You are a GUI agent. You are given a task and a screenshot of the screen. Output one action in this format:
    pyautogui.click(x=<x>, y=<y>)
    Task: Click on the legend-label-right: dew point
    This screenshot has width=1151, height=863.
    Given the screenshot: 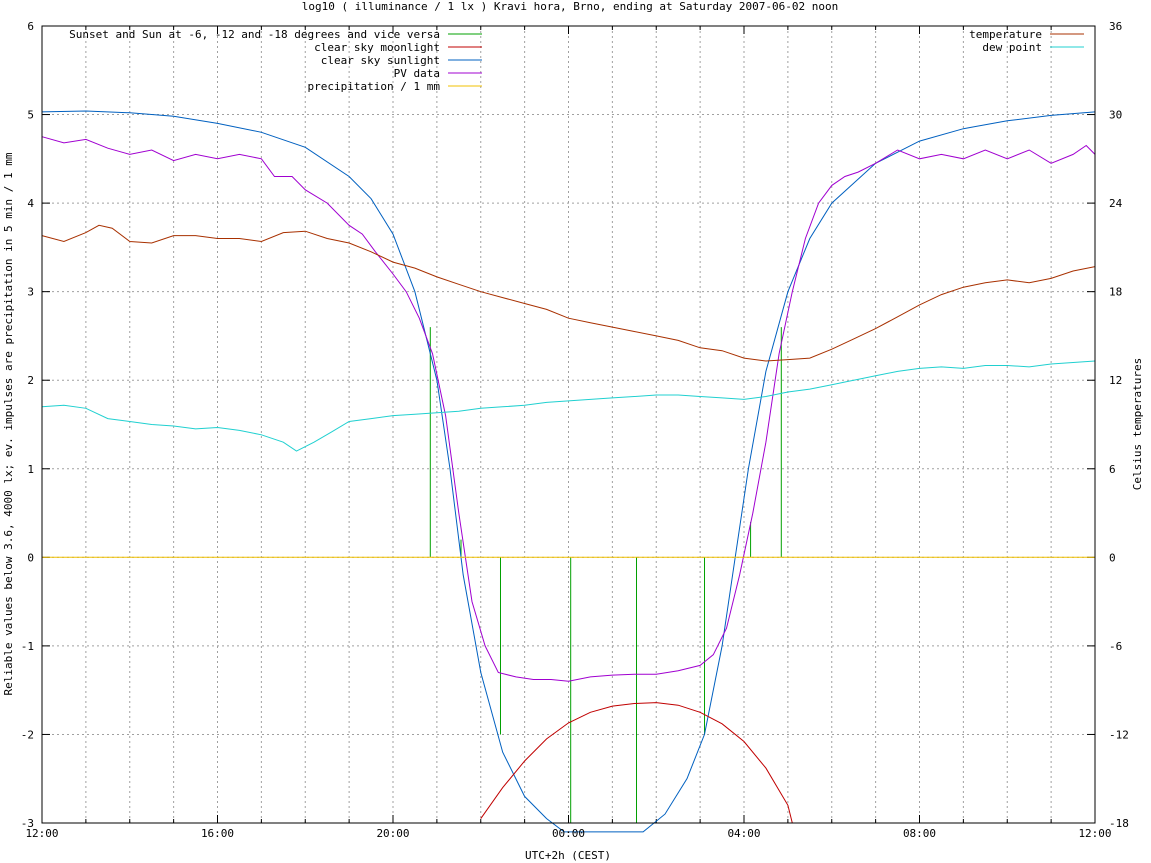 What is the action you would take?
    pyautogui.click(x=1012, y=47)
    